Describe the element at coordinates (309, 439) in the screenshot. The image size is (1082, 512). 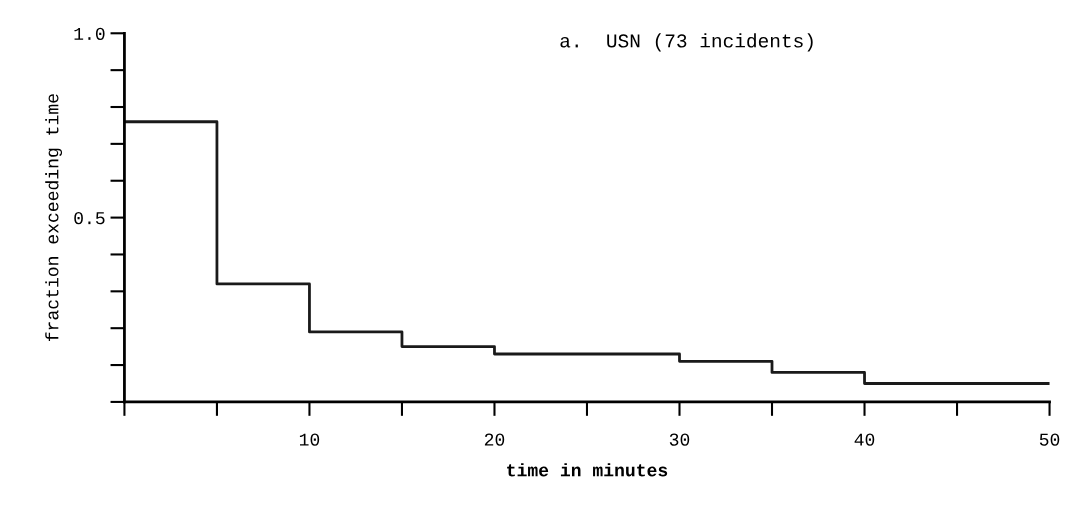
I see `x-tick-label: 10` at that location.